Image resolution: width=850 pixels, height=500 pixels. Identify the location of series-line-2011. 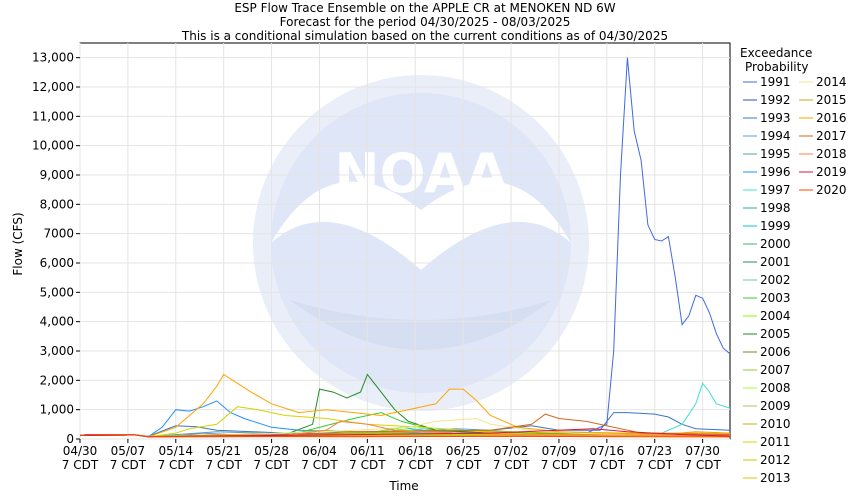
(405, 422).